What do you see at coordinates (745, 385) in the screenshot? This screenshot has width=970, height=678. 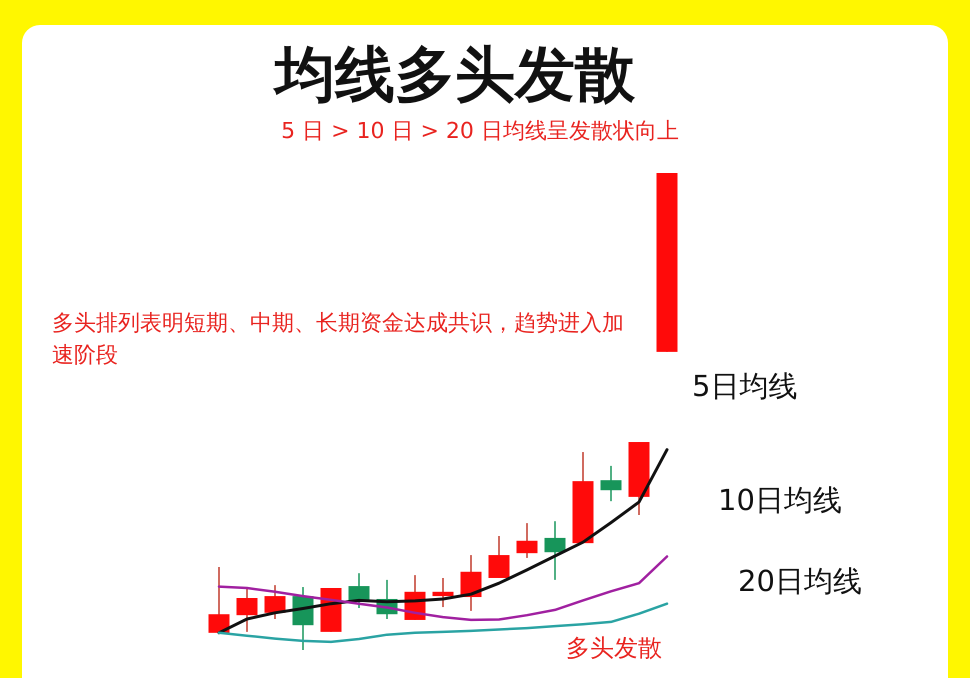 I see `series-label: 5日均线` at bounding box center [745, 385].